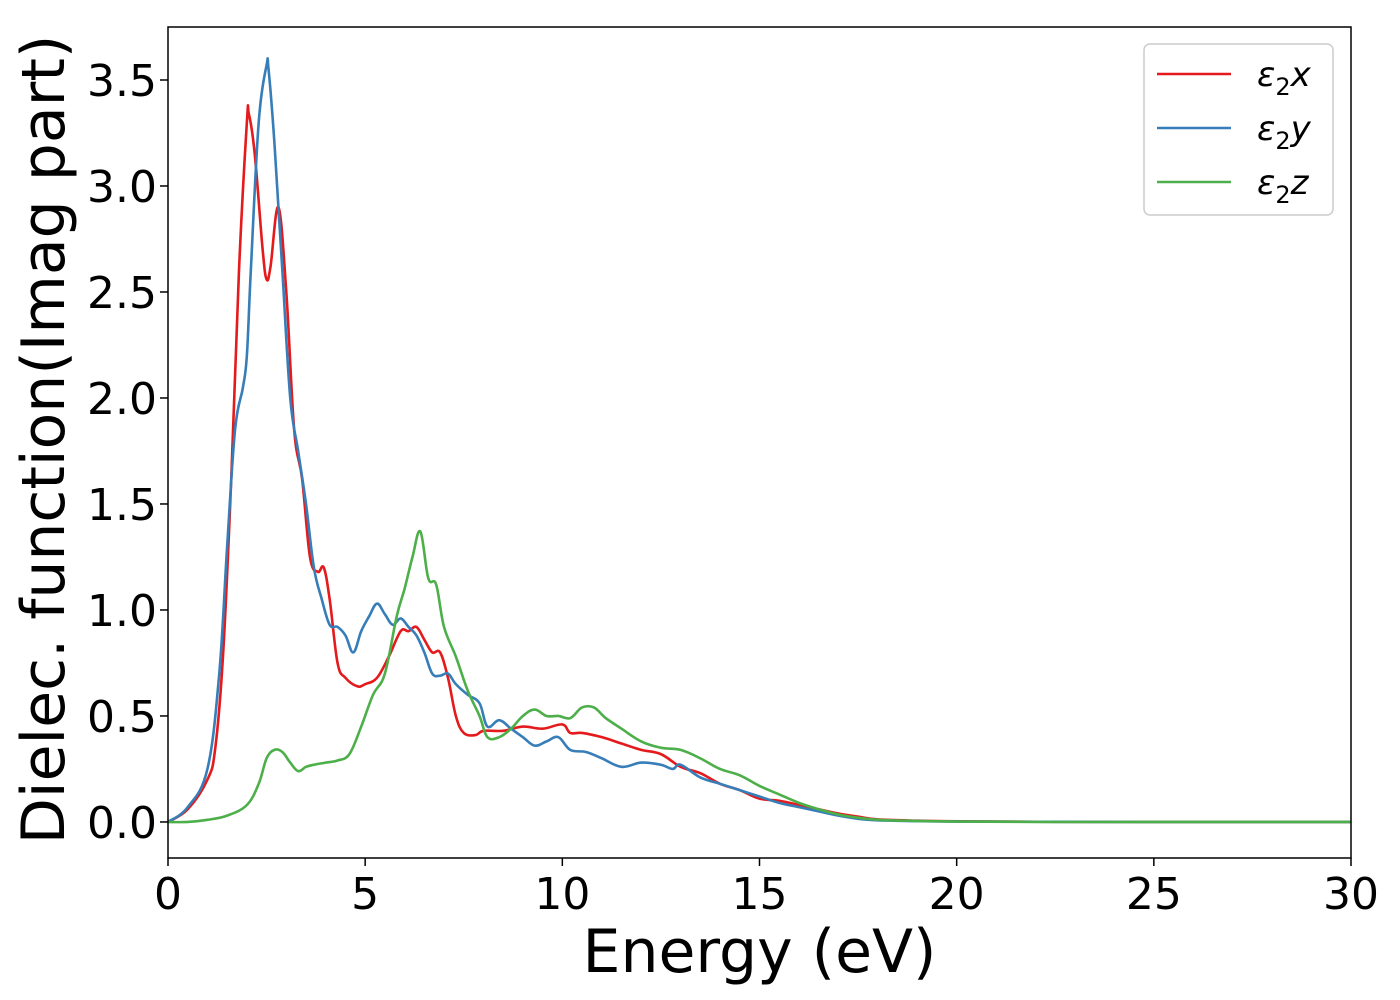 This screenshot has height=1000, width=1400. I want to click on y-axis-label: Dielec. function(Imag part), so click(44, 440).